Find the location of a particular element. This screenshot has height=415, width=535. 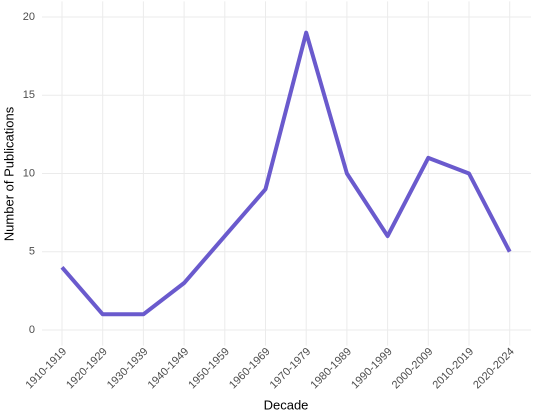

y-tick-label: 5 is located at coordinates (32, 252).